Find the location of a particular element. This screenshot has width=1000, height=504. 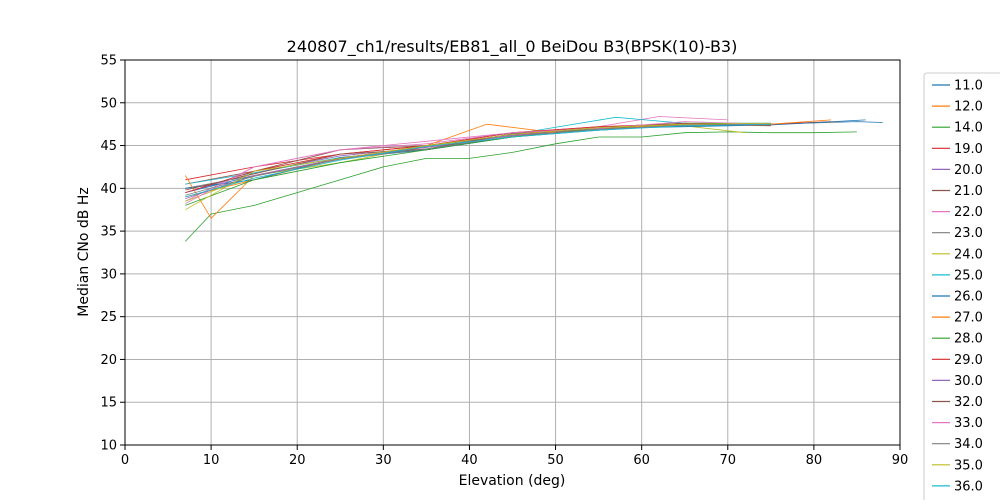

x-tick-label: 0 is located at coordinates (125, 460).